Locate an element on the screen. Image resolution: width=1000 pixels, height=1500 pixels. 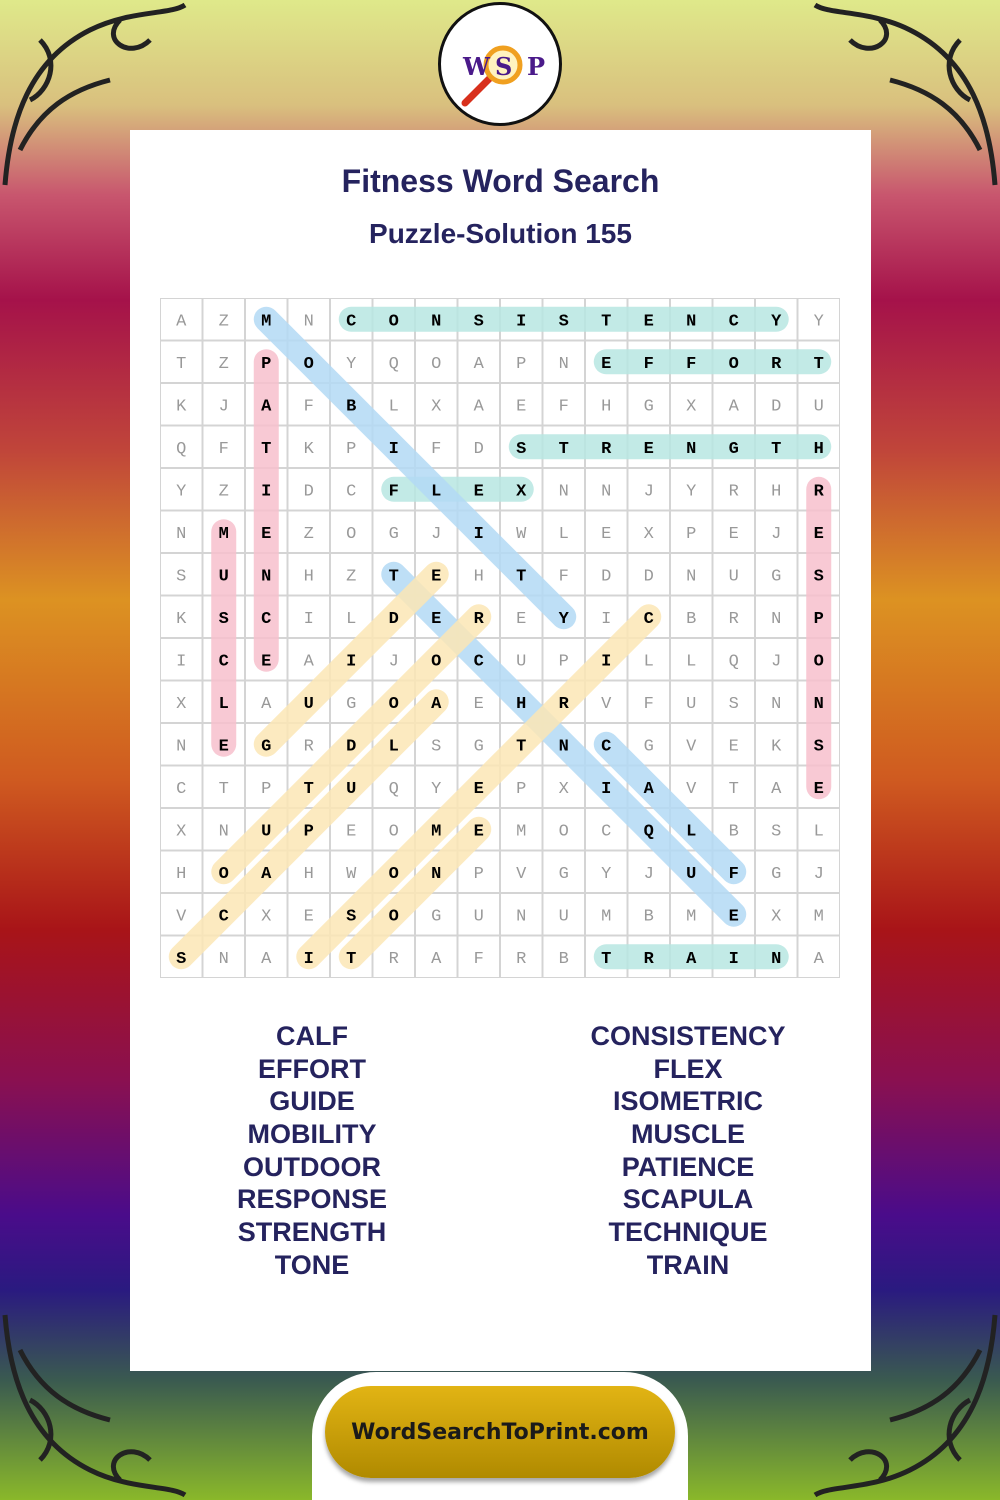
word-list-item: MOBILITY is located at coordinates (312, 1134).